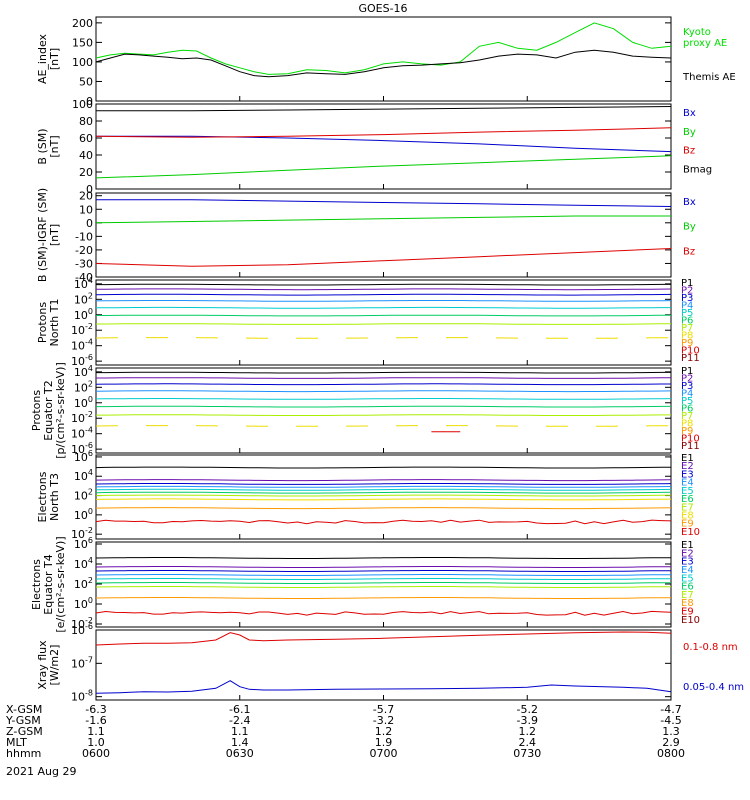 The image size is (750, 800). What do you see at coordinates (383, 709) in the screenshot?
I see `orbit-value: -5.7` at bounding box center [383, 709].